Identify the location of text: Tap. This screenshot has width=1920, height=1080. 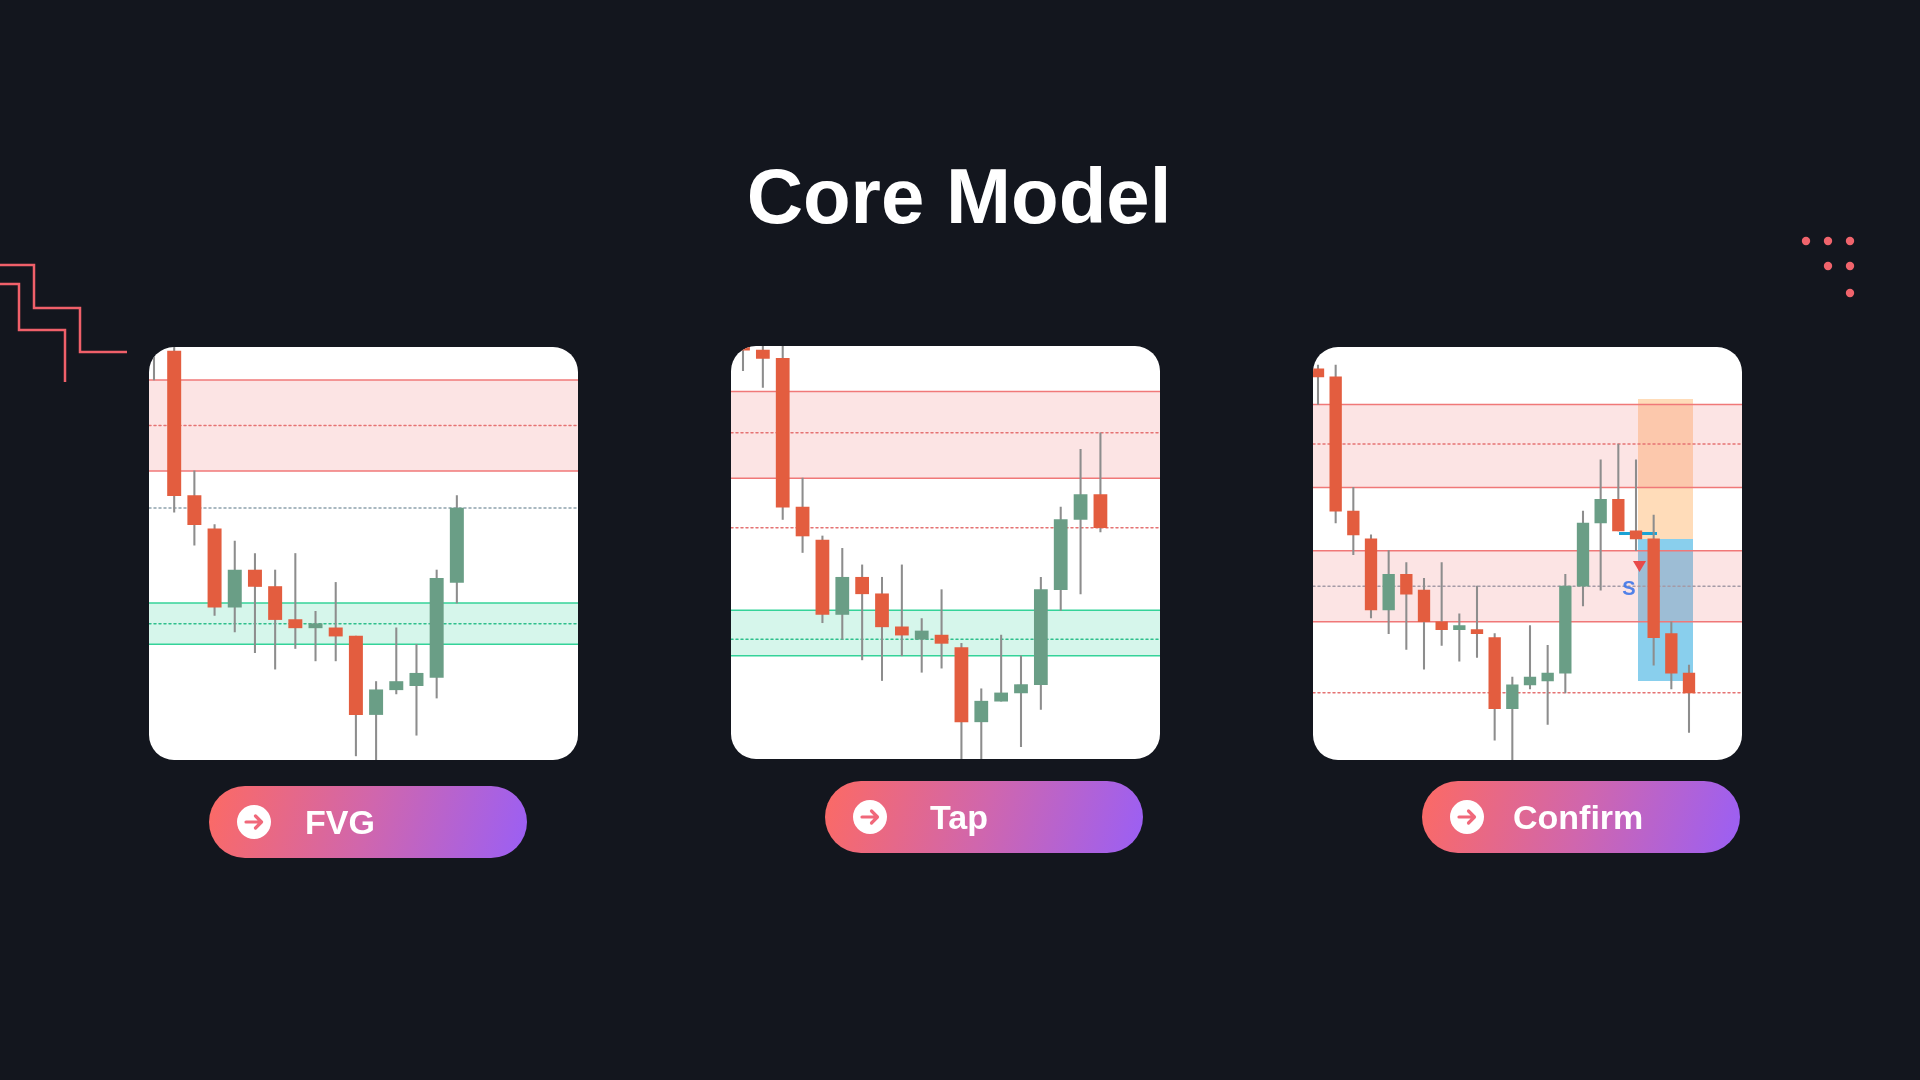
(959, 817).